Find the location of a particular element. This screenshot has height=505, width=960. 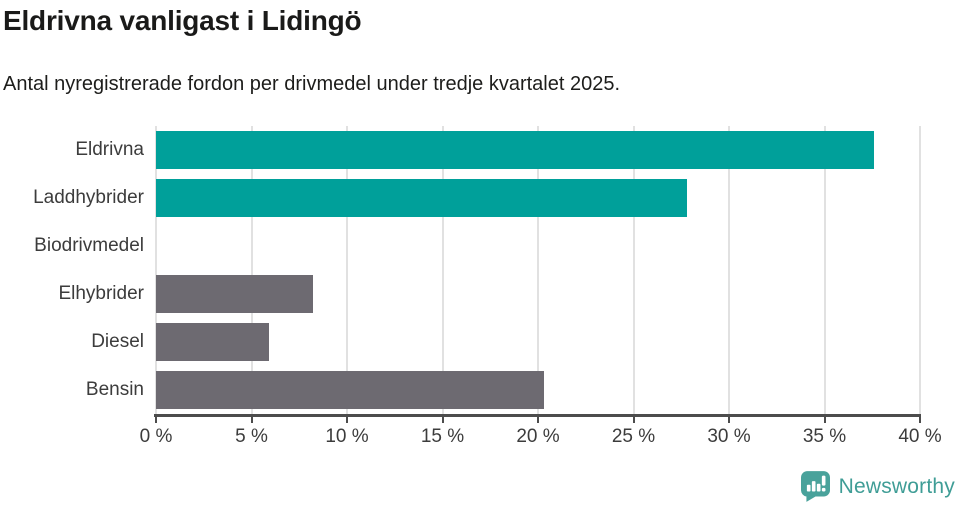

y-category-label: Laddhybrider is located at coordinates (88, 197).